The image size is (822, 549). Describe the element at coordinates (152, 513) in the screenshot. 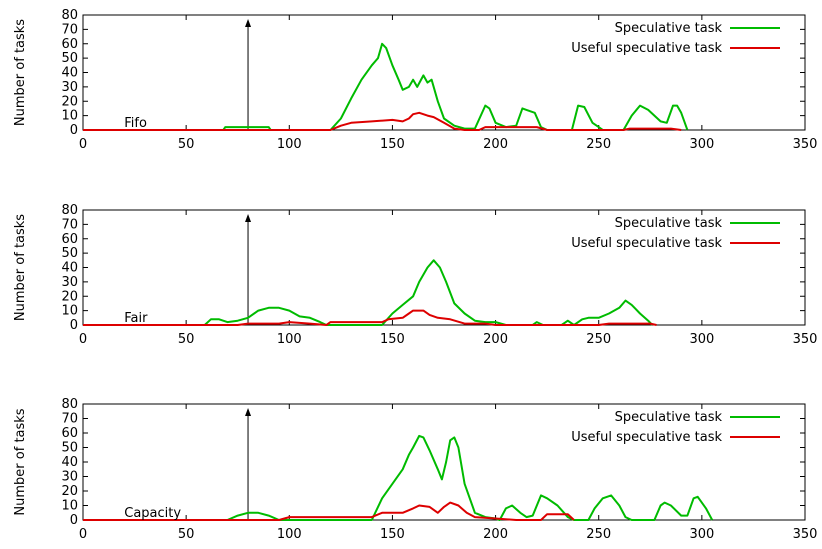

I see `panel-annotation: Capacity` at that location.